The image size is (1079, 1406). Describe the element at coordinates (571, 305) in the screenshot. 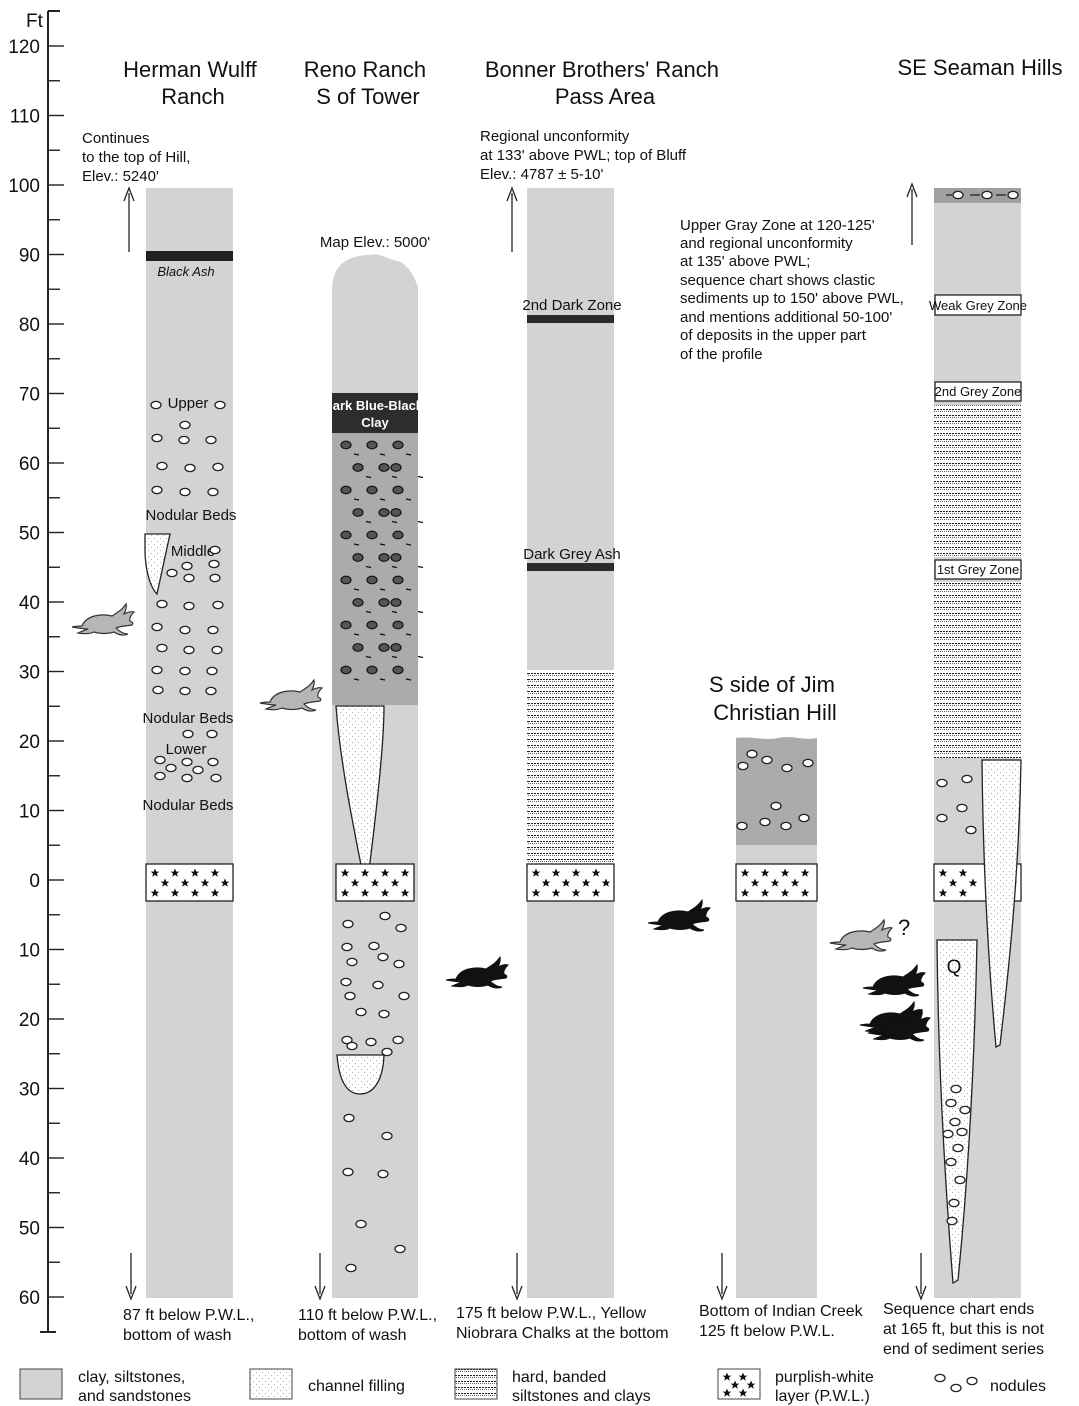

I see `dark-zone-label: 2nd Dark Zone` at that location.